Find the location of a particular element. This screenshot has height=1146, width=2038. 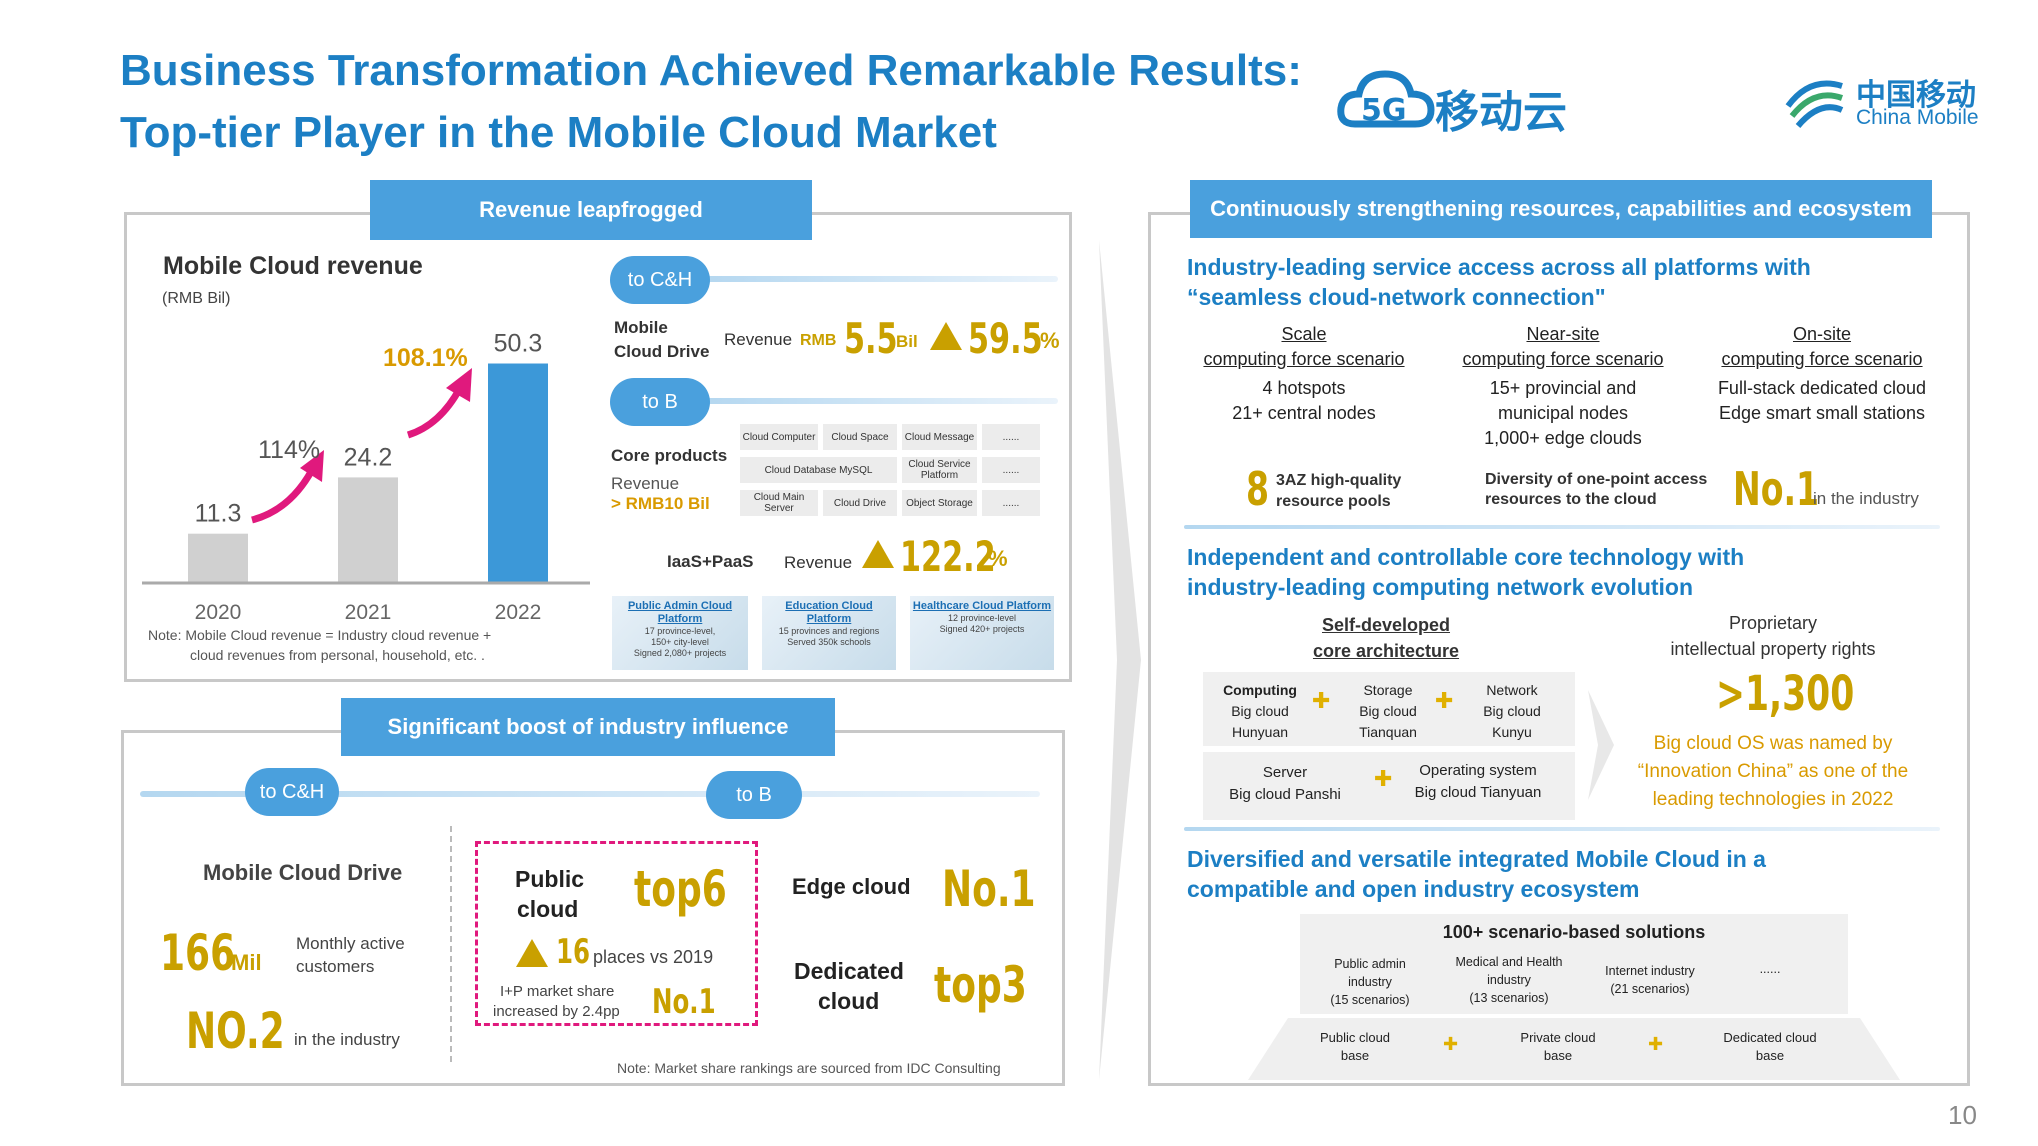

chart-title: Mobile Cloud revenue is located at coordinates (293, 266).